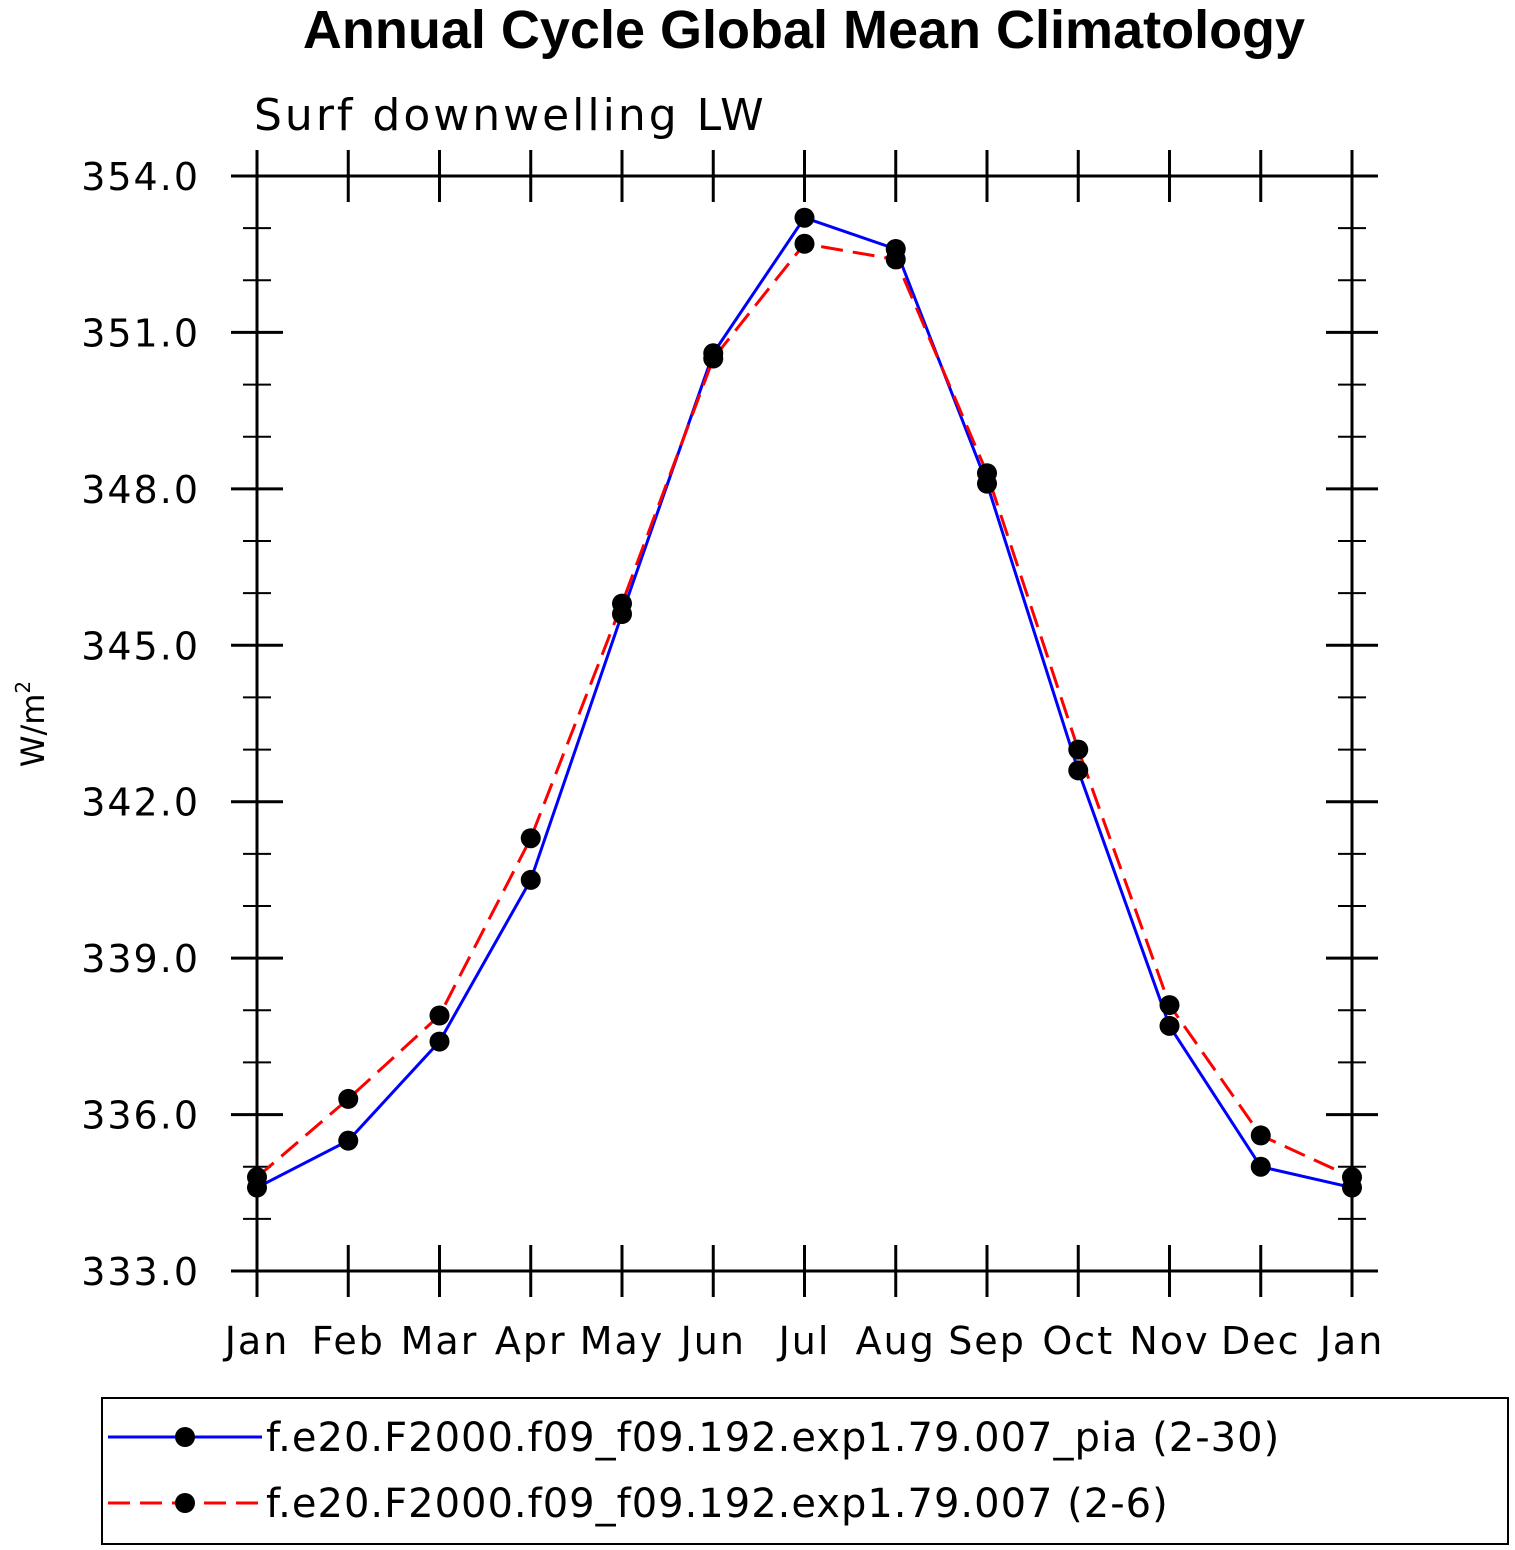 This screenshot has height=1550, width=1515. What do you see at coordinates (140, 177) in the screenshot?
I see `y-tick-label: 354.0` at bounding box center [140, 177].